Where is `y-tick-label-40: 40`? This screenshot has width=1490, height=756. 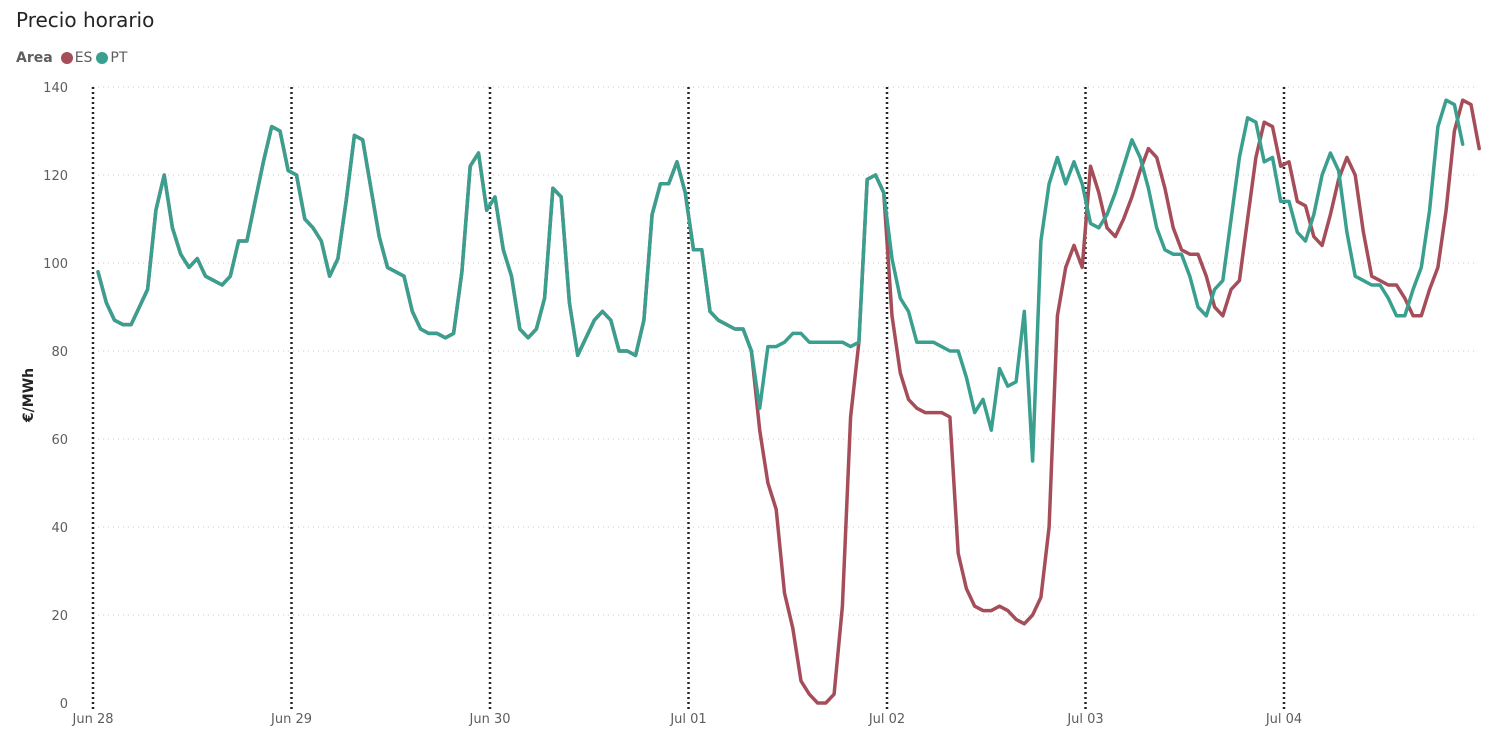
y-tick-label-40: 40 is located at coordinates (59, 528).